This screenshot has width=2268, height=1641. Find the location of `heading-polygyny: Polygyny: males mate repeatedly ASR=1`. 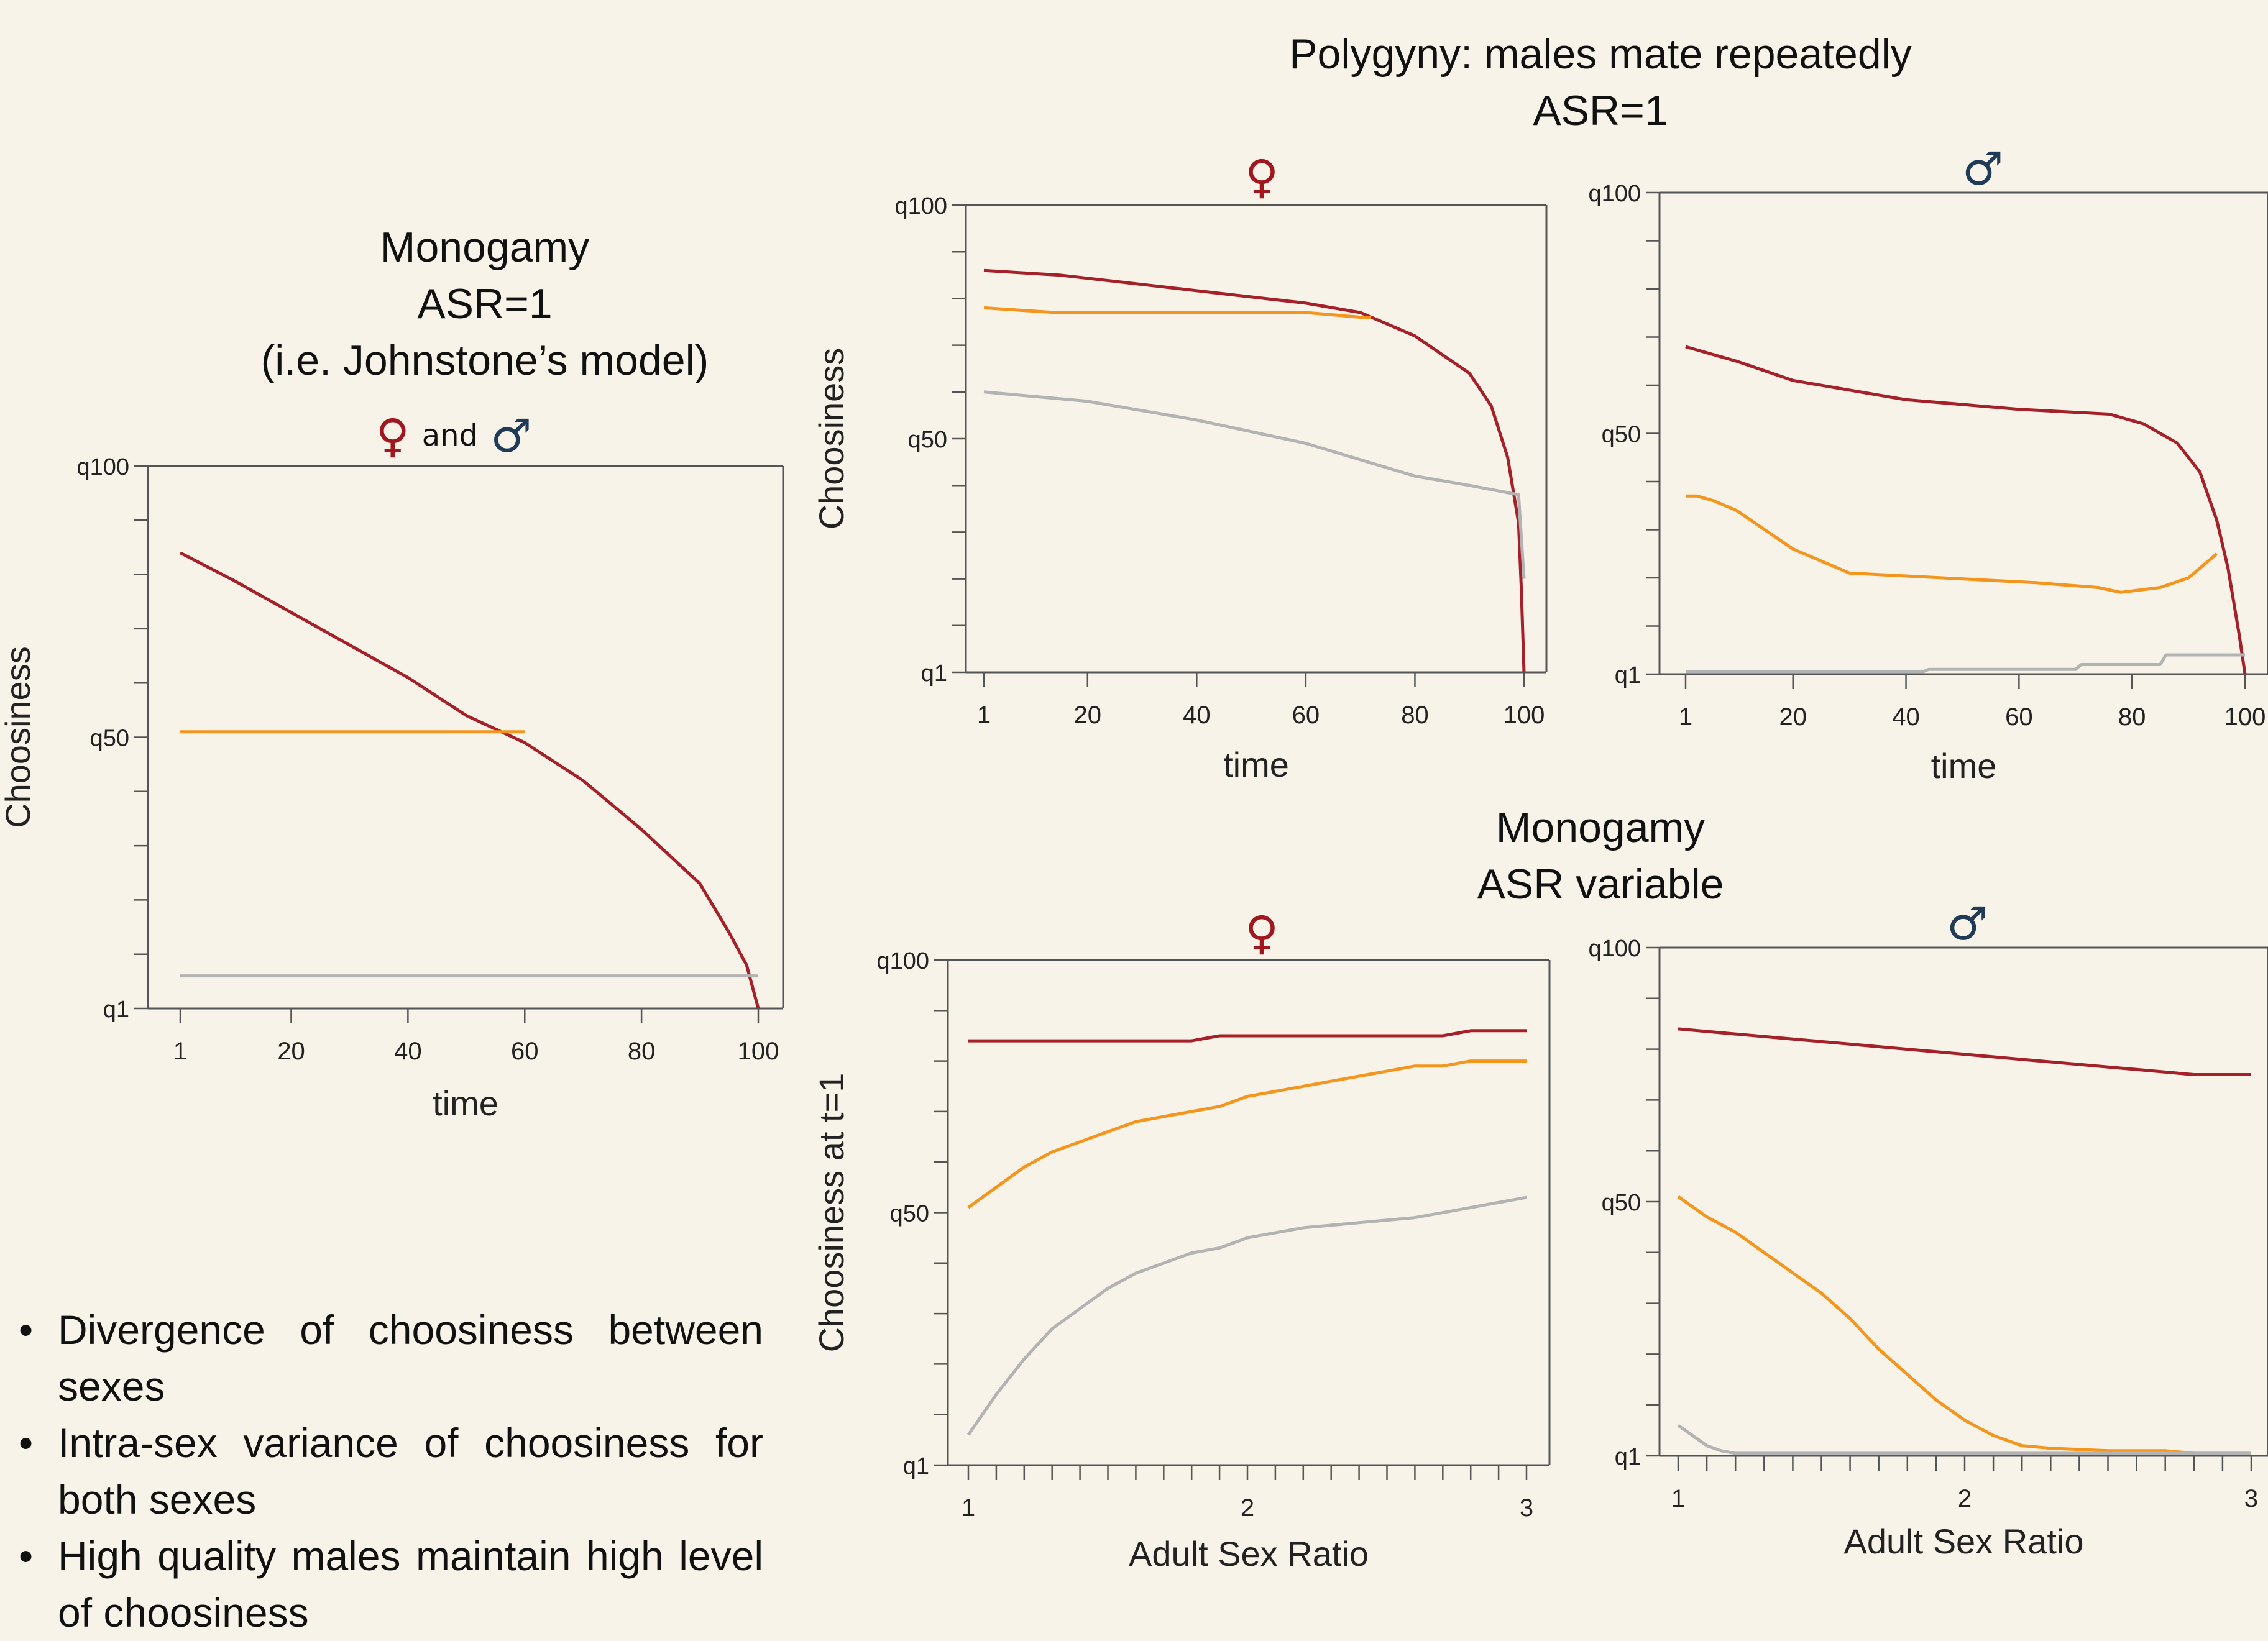

heading-polygyny: Polygyny: males mate repeatedly ASR=1 is located at coordinates (1600, 82).